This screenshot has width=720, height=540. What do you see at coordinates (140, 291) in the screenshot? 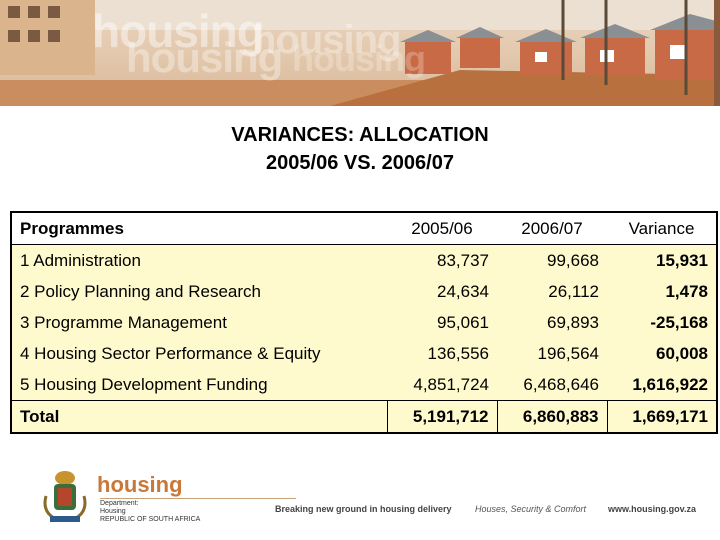
I see `programme-cell: 2 Policy Planning and Research` at bounding box center [140, 291].